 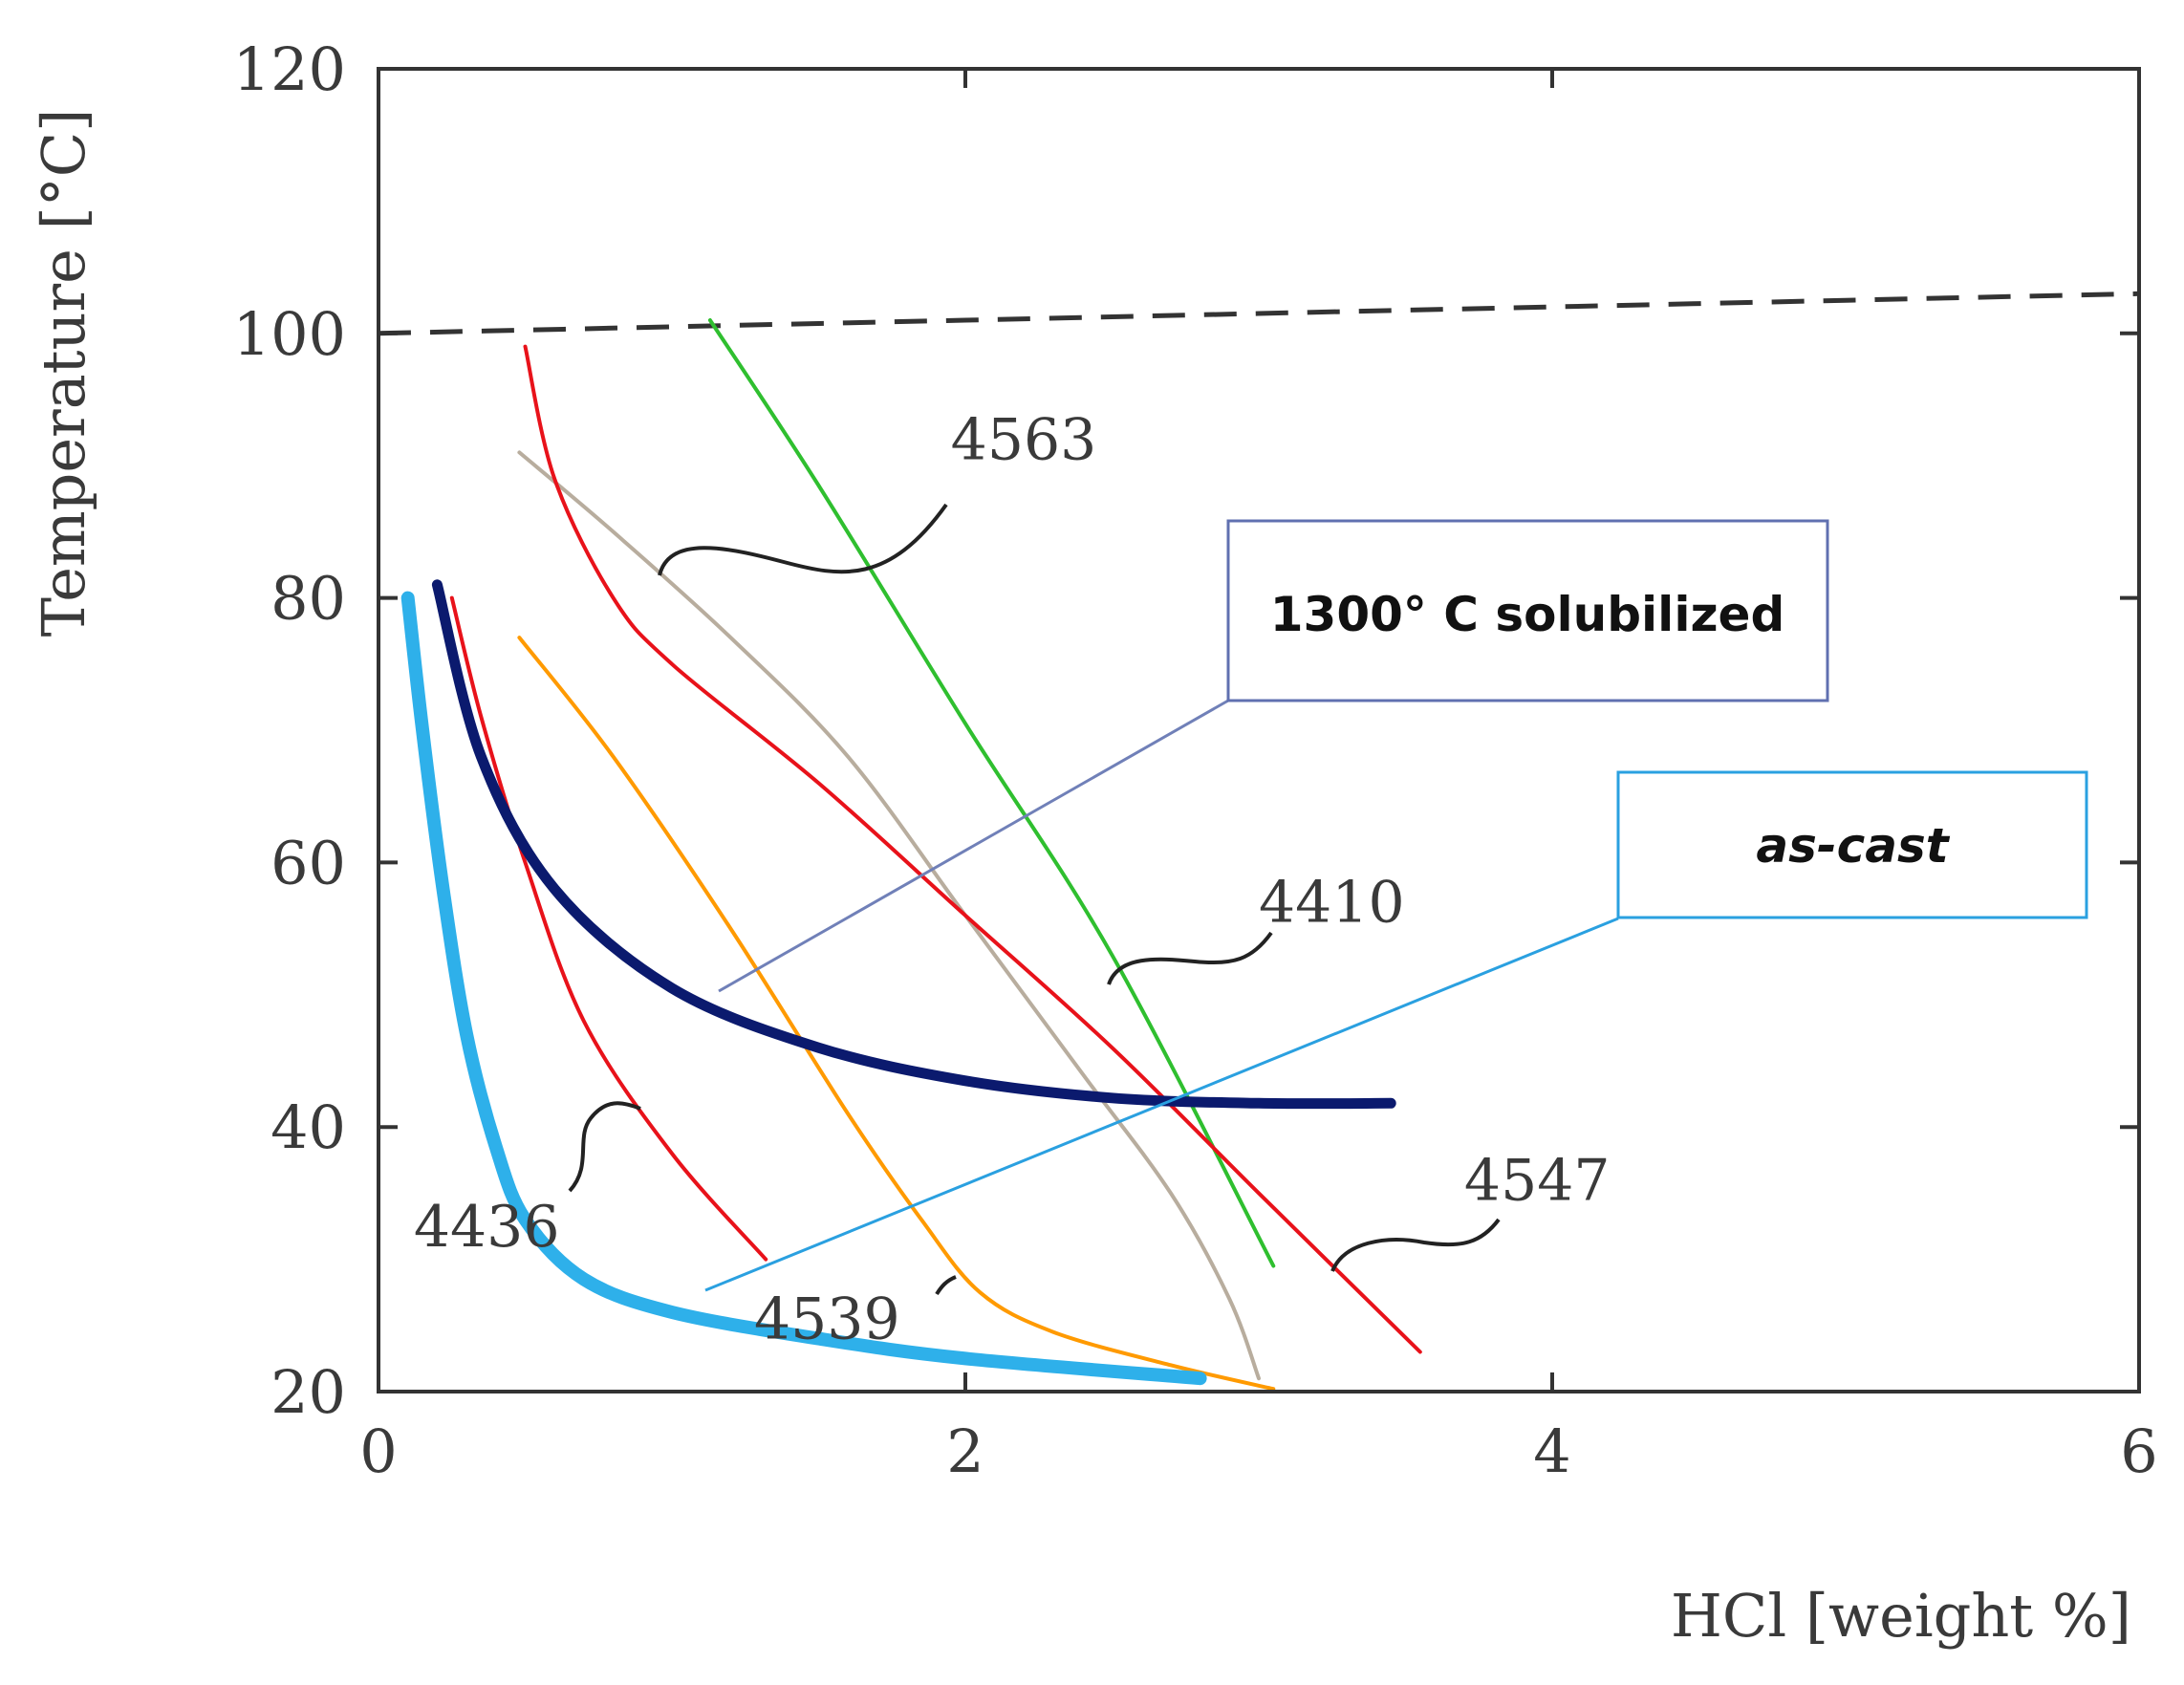 I want to click on callout-box-as-cast, so click(x=1852, y=844).